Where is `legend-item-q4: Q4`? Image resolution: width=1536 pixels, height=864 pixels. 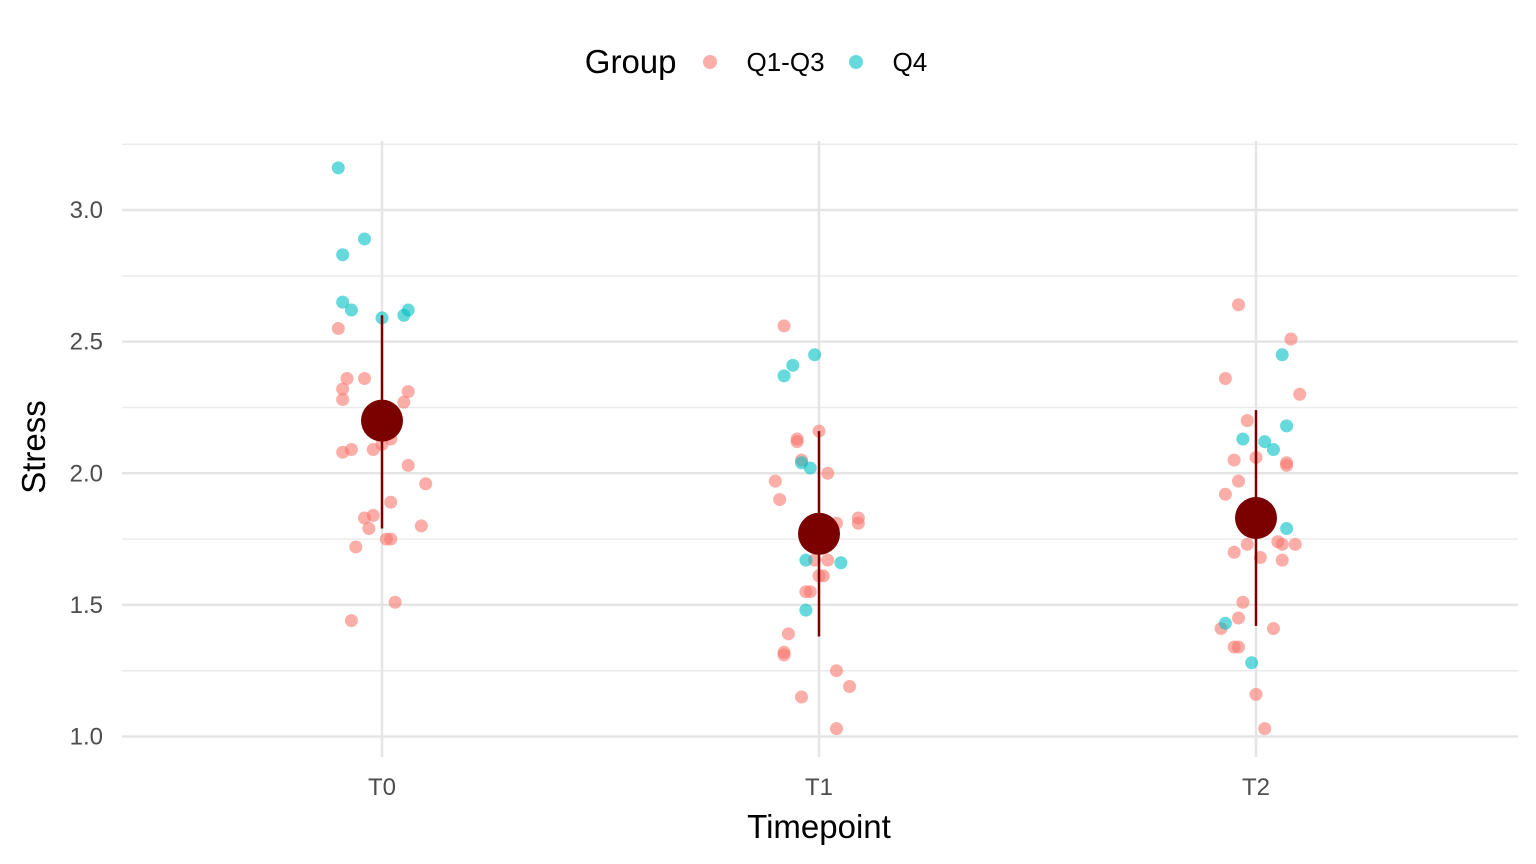
legend-item-q4: Q4 is located at coordinates (888, 62).